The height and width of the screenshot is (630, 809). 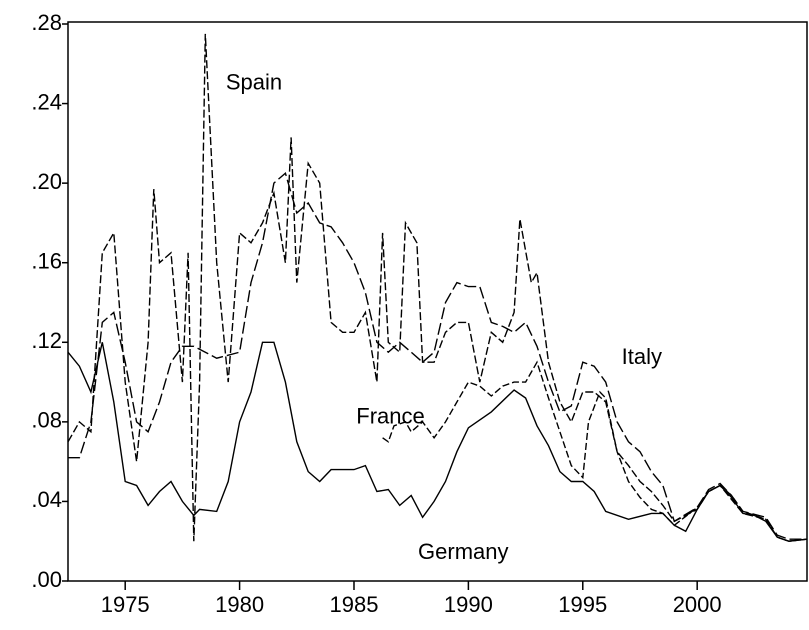 I want to click on series-label: France, so click(x=390, y=416).